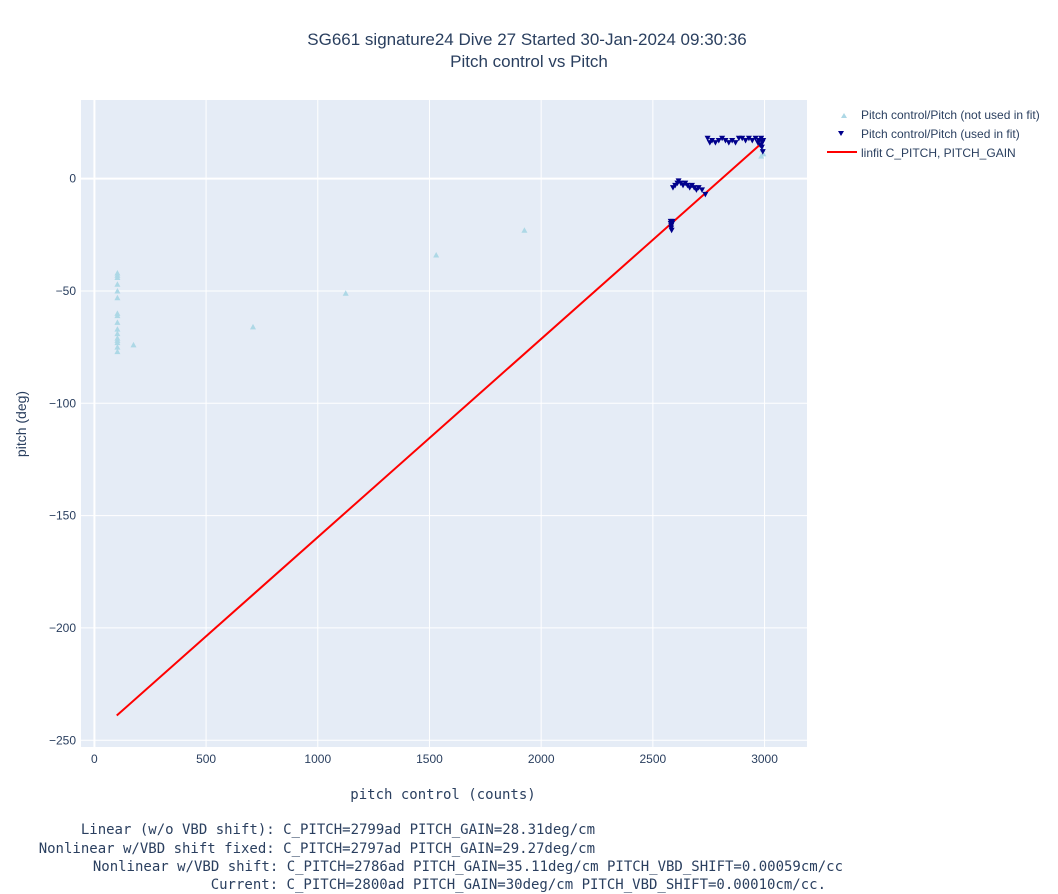  I want to click on y-tick-label: −100, so click(62, 403).